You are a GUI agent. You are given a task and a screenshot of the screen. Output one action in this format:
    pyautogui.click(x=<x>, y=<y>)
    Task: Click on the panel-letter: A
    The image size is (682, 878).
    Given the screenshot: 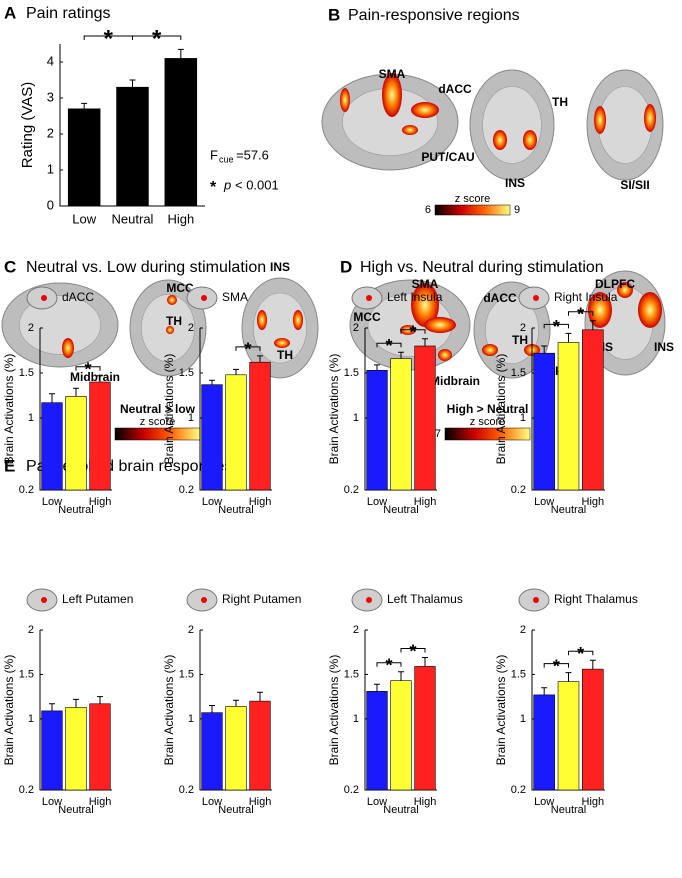 What is the action you would take?
    pyautogui.click(x=10, y=12)
    